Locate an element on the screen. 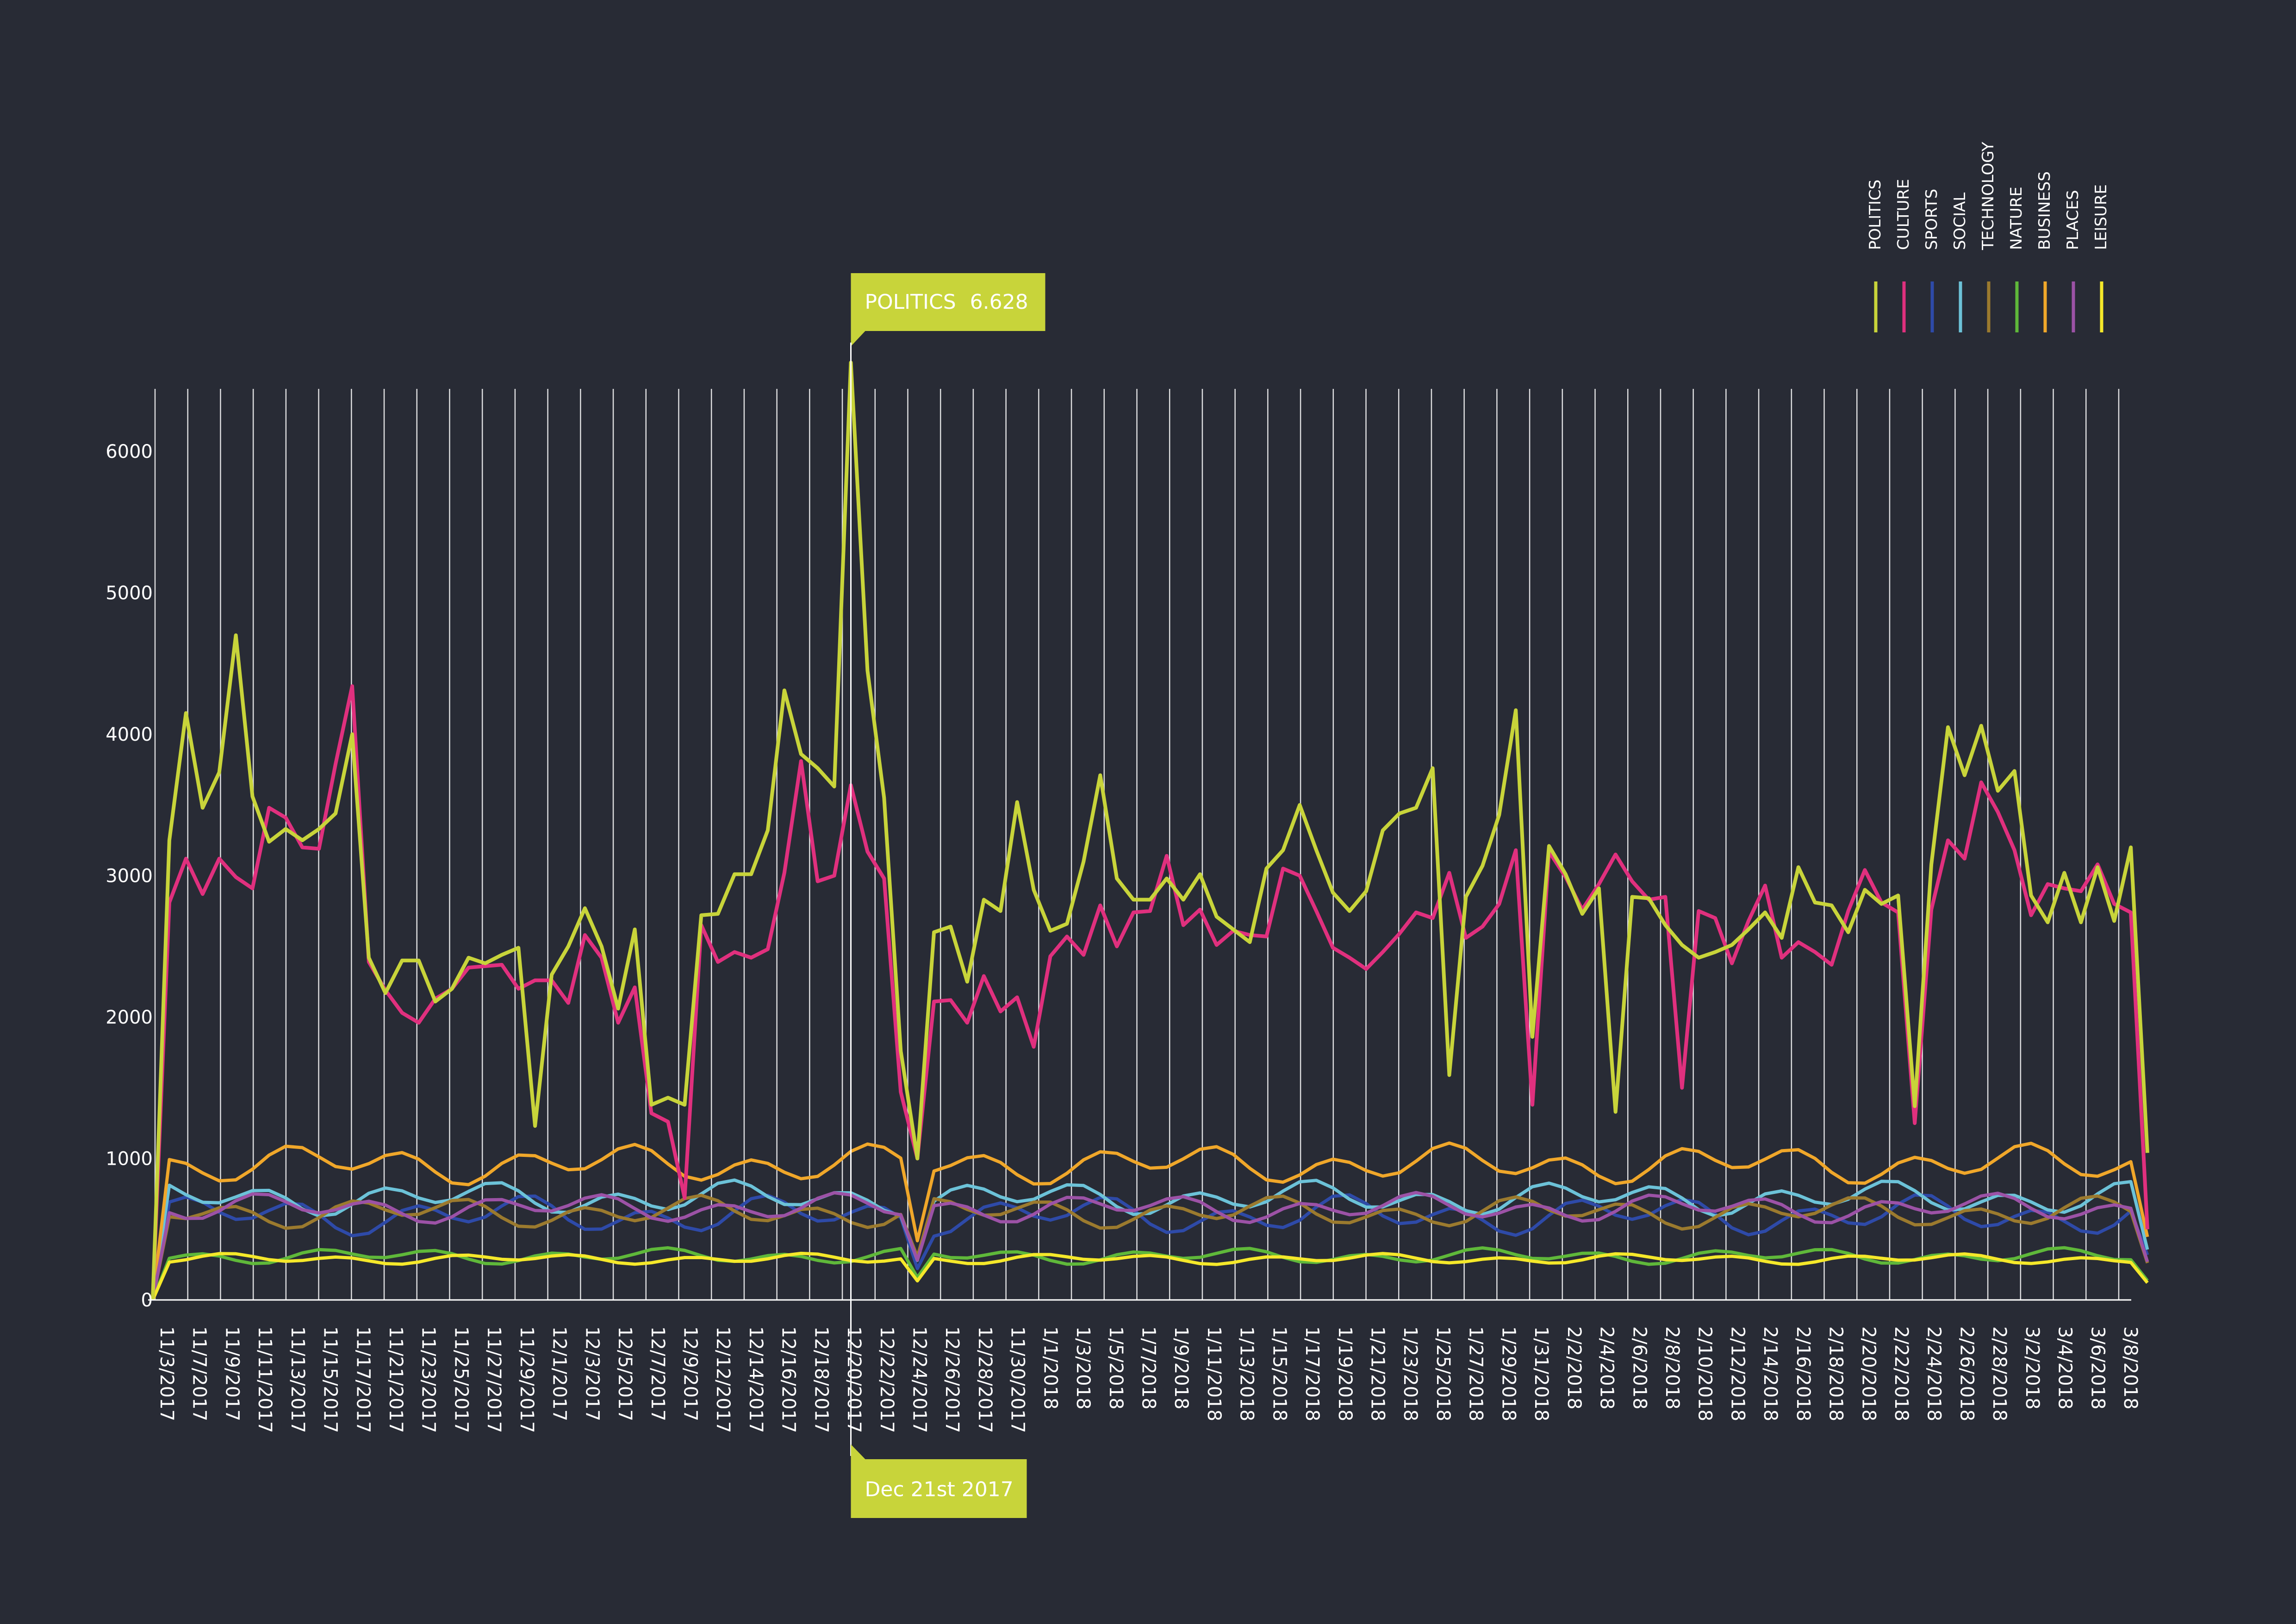 The image size is (2296, 1624). x-tick-label: 2/16/2018 is located at coordinates (1803, 1373).